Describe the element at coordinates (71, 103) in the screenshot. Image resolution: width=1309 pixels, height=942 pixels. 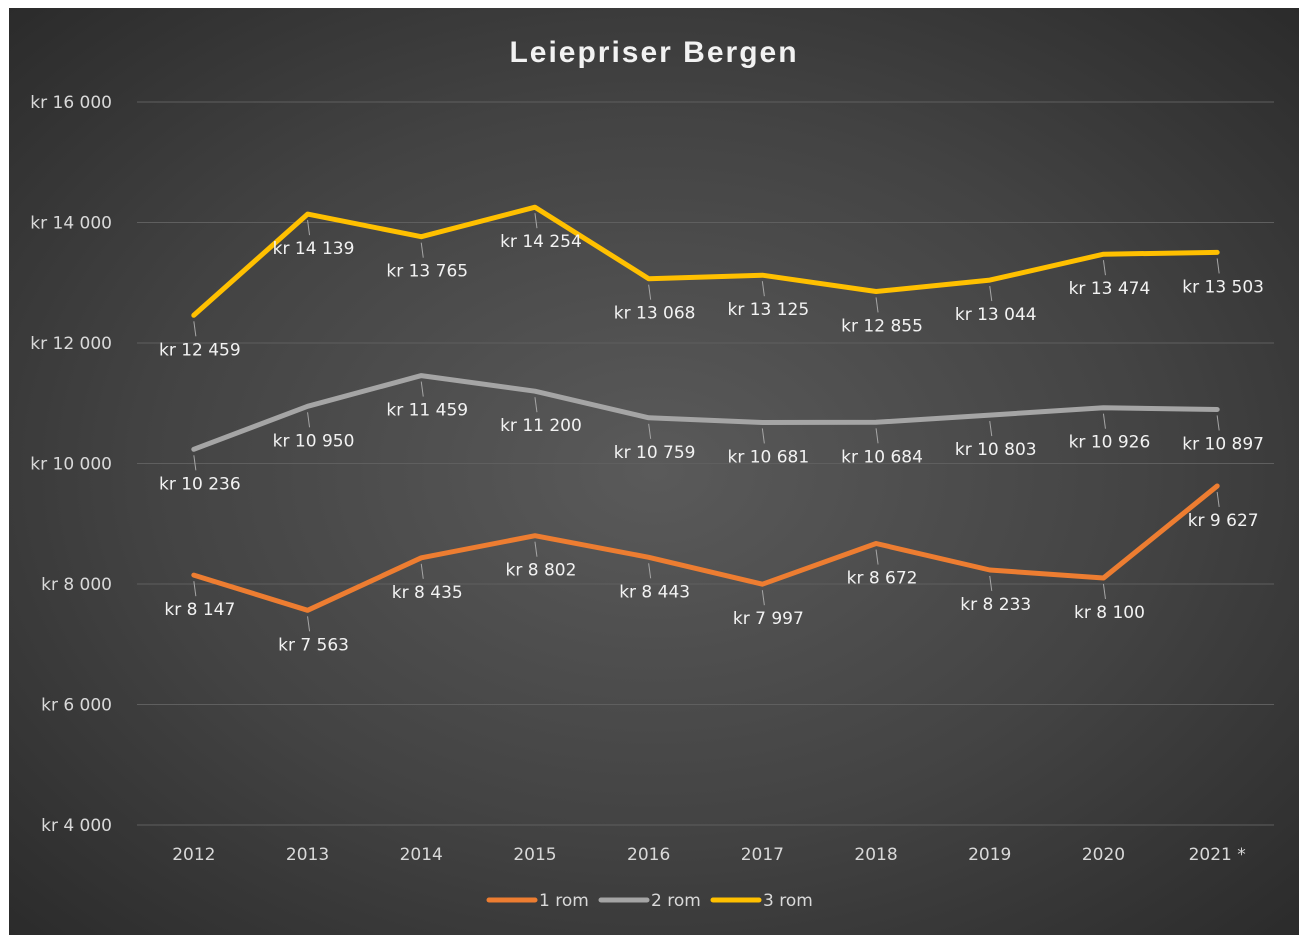
I see `y-tick-label: kr 16 000` at that location.